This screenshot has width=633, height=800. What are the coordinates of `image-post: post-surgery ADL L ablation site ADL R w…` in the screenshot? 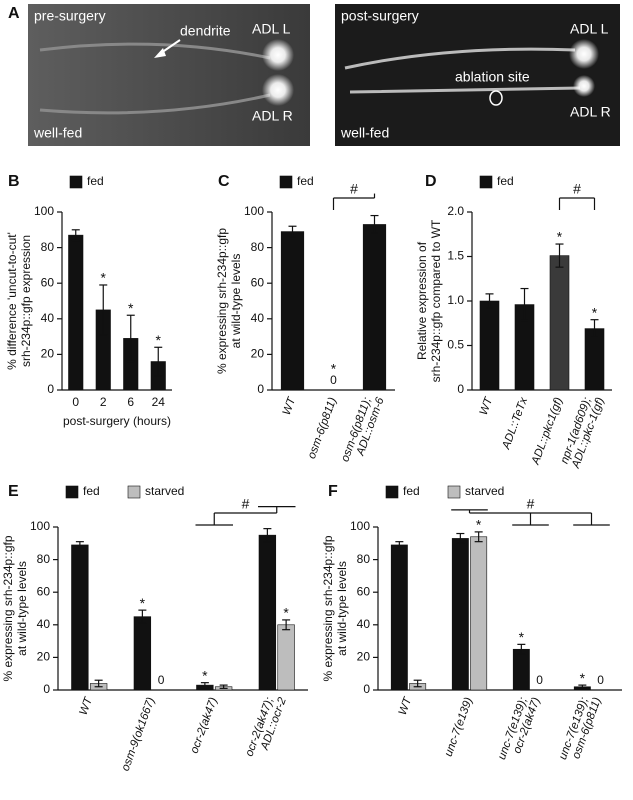 It's located at (477, 75).